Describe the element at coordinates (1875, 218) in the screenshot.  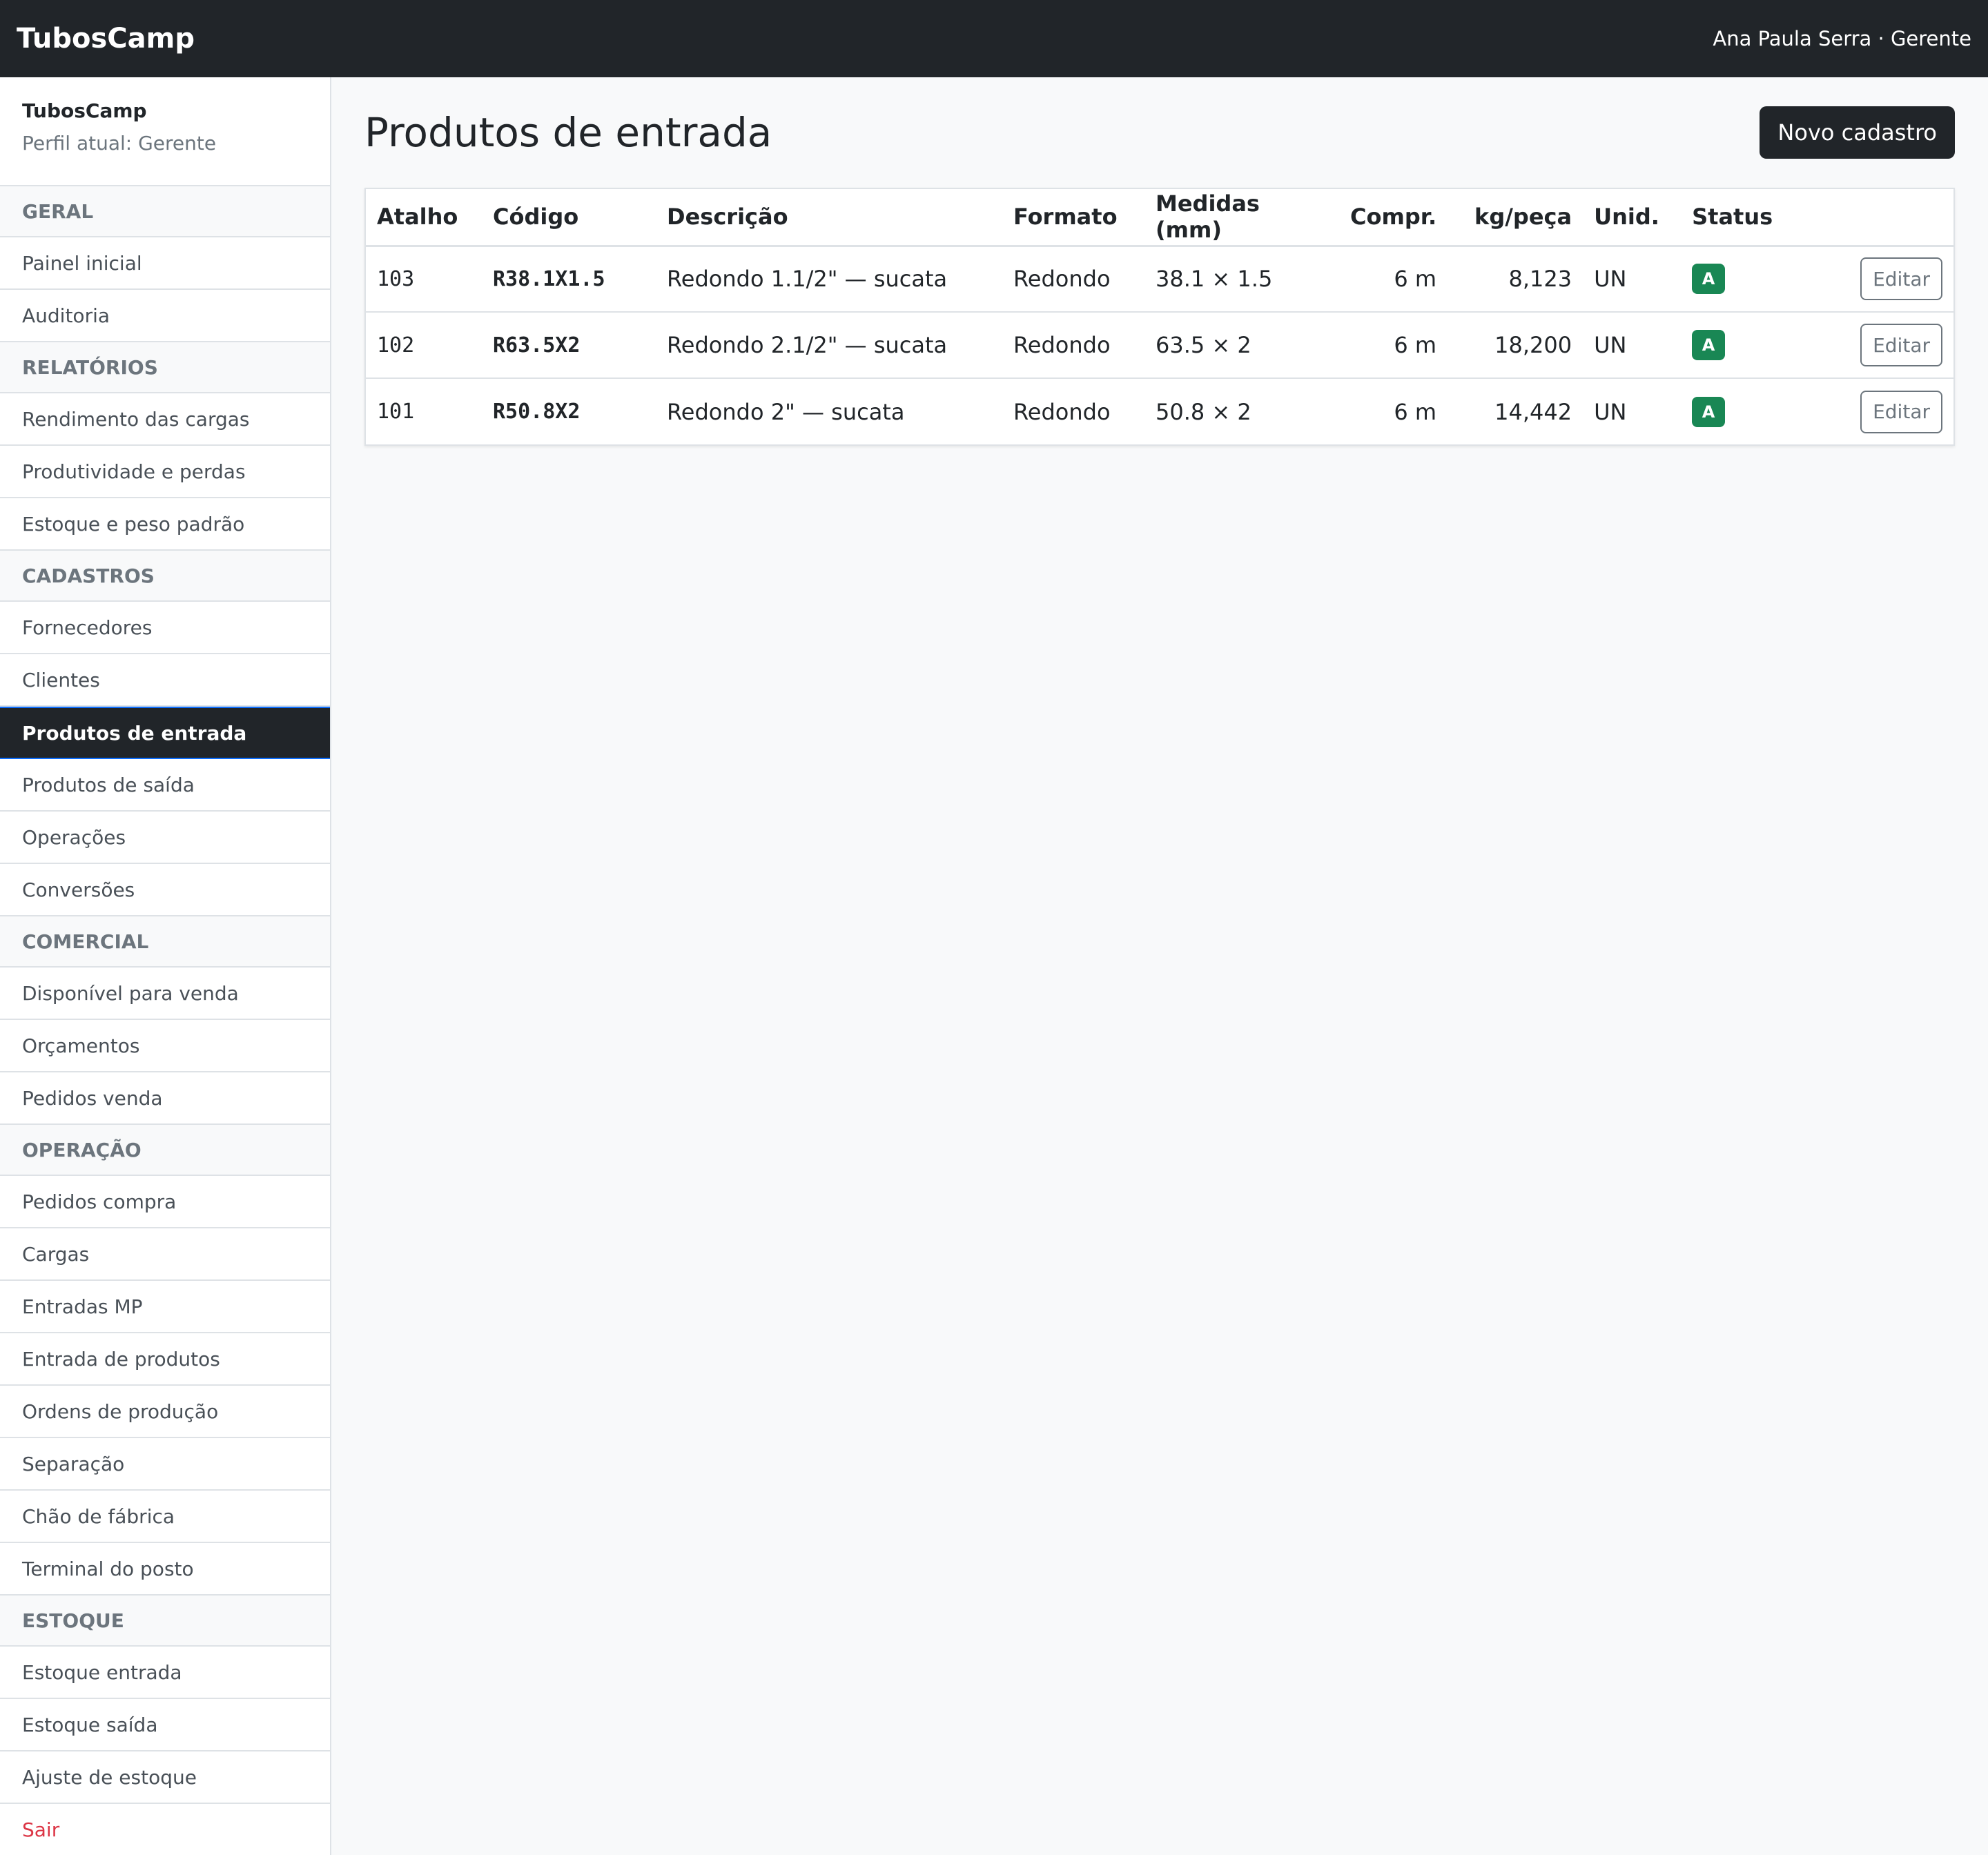
I see `col-actions` at that location.